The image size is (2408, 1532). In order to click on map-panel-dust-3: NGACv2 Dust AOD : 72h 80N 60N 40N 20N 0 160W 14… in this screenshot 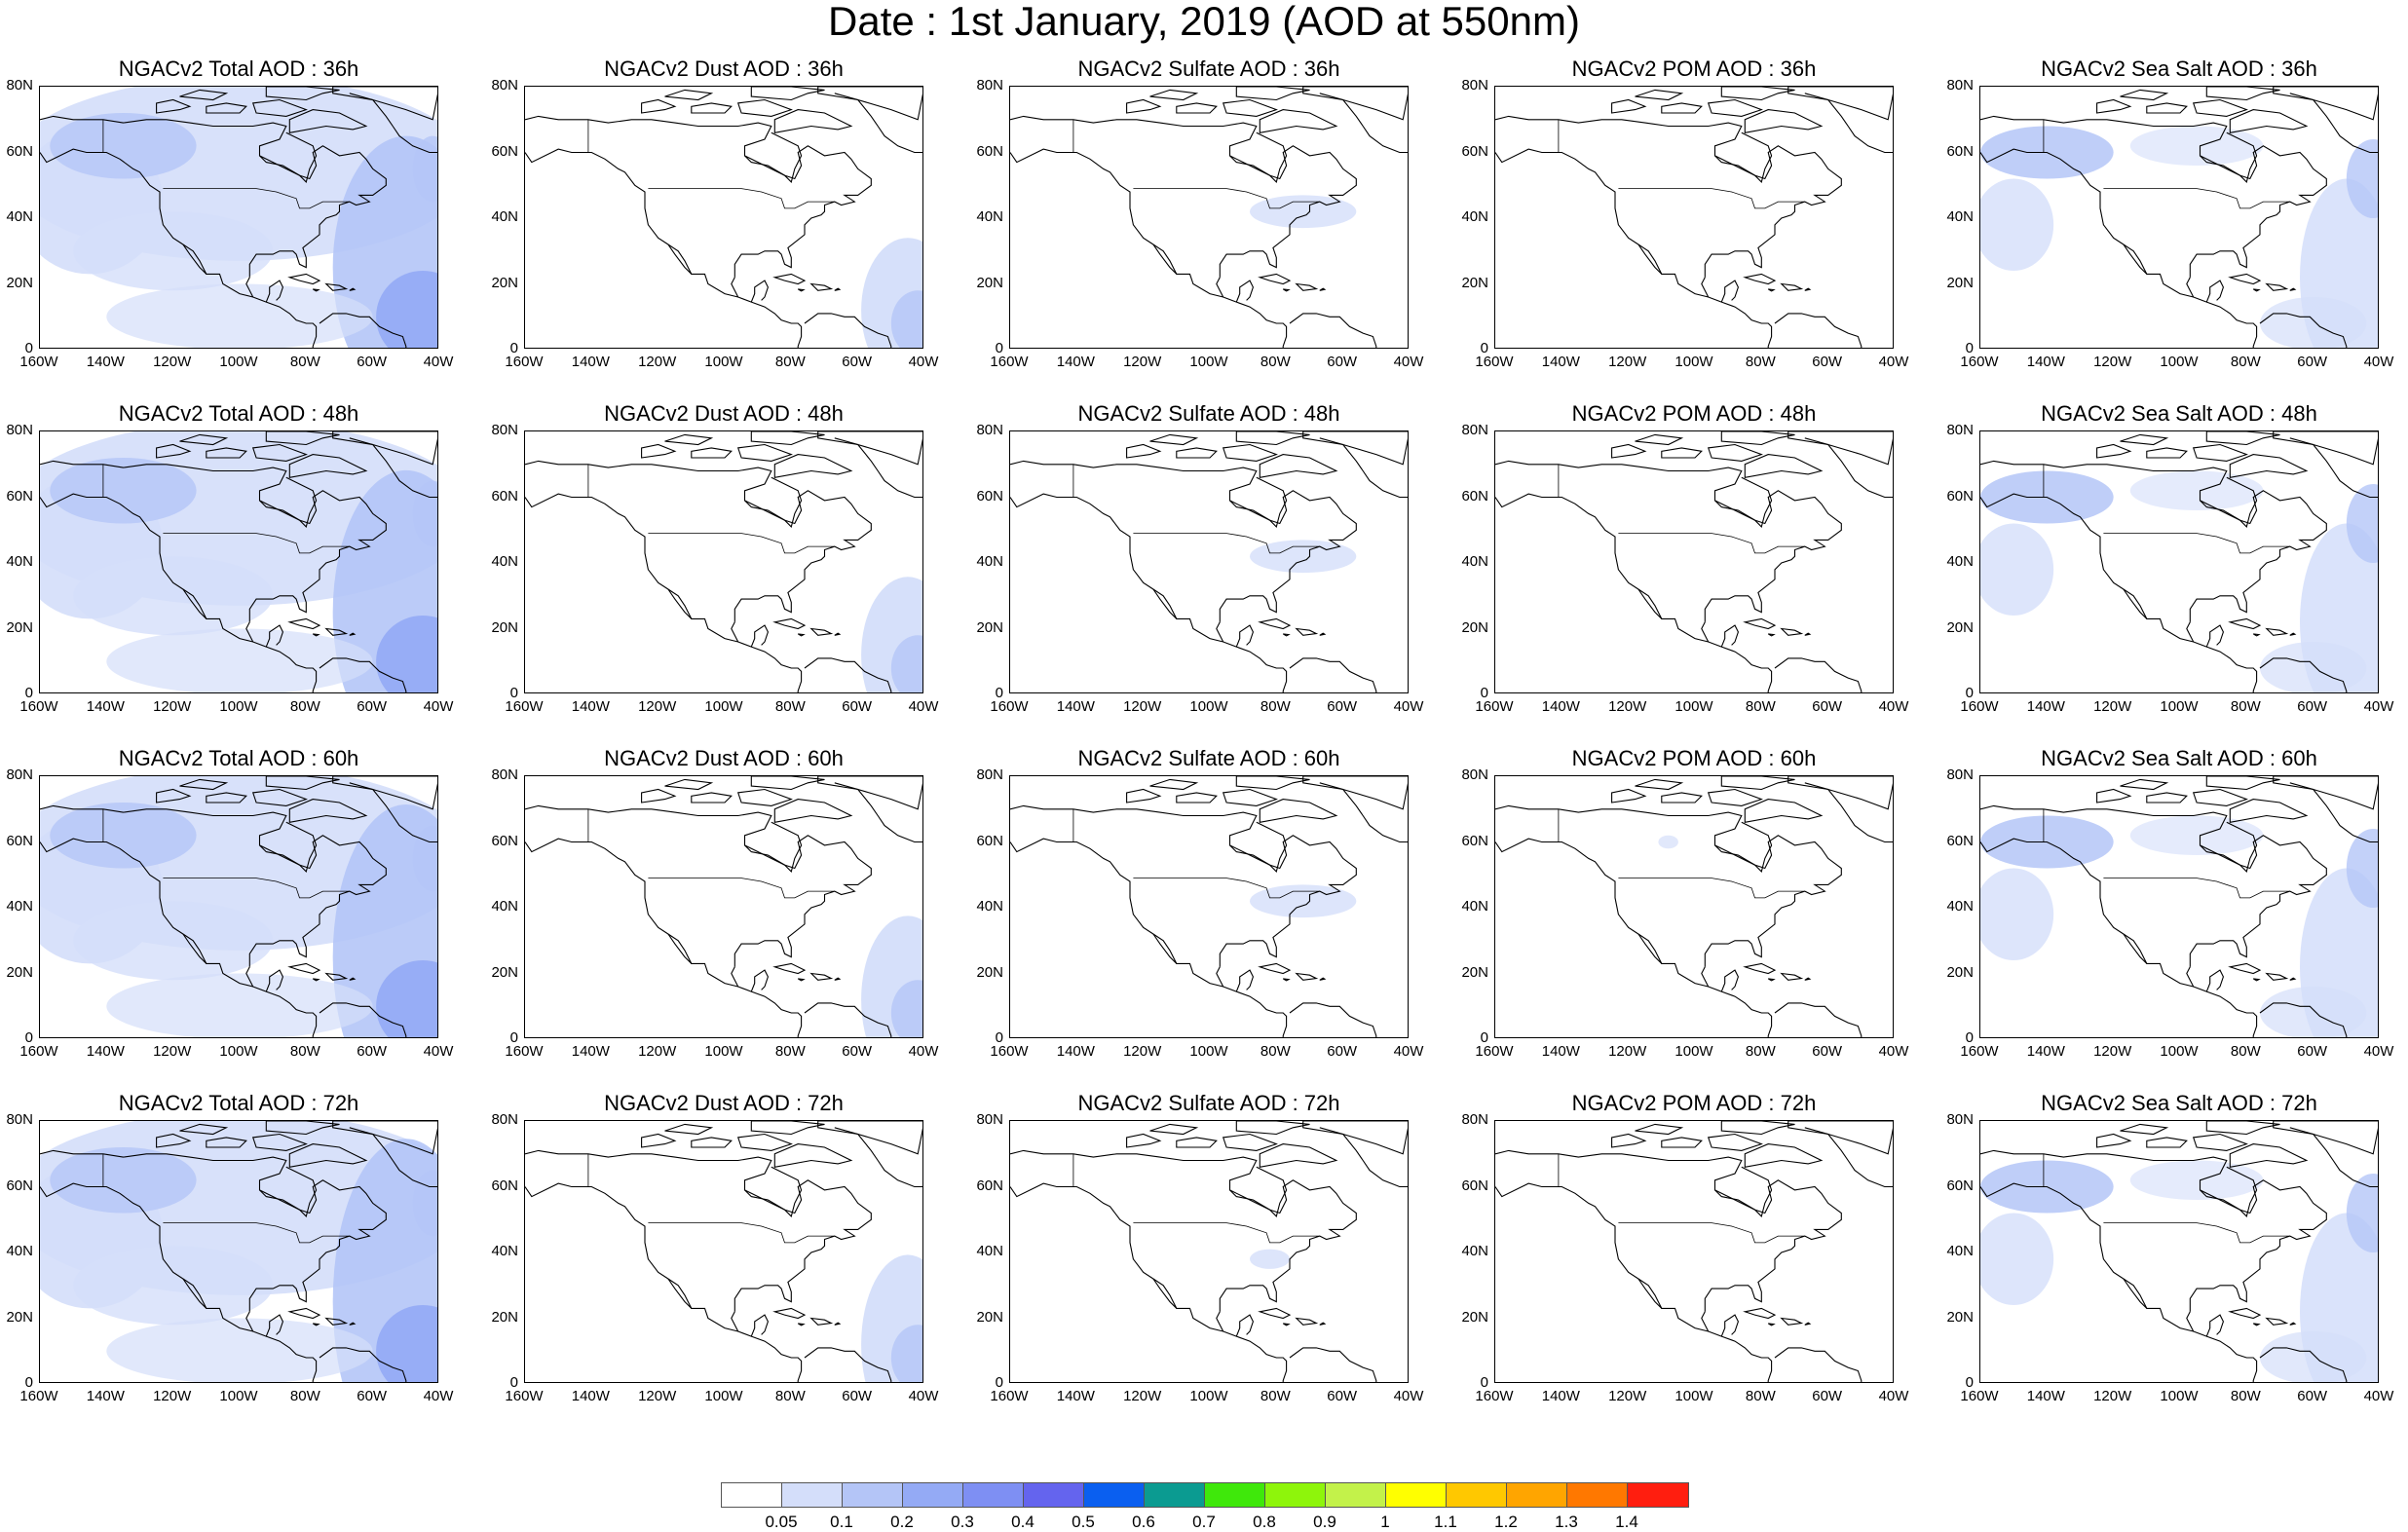, I will do `click(714, 1256)`.